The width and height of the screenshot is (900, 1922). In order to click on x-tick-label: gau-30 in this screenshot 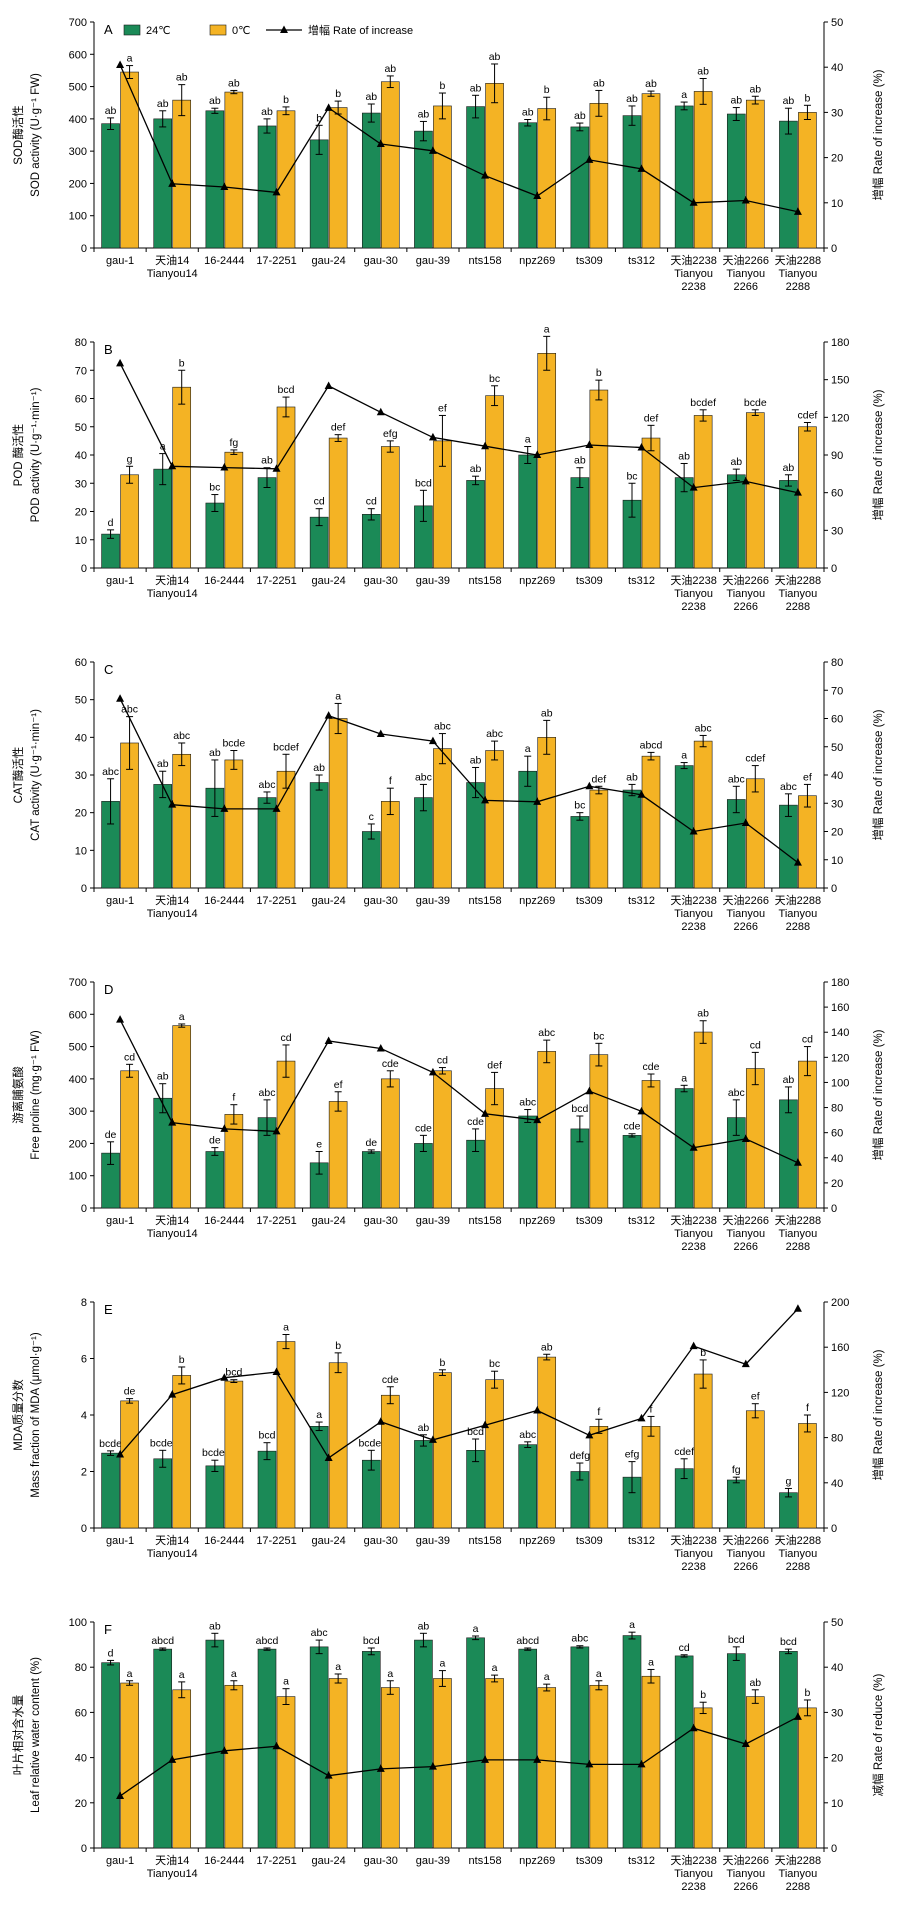, I will do `click(381, 901)`.